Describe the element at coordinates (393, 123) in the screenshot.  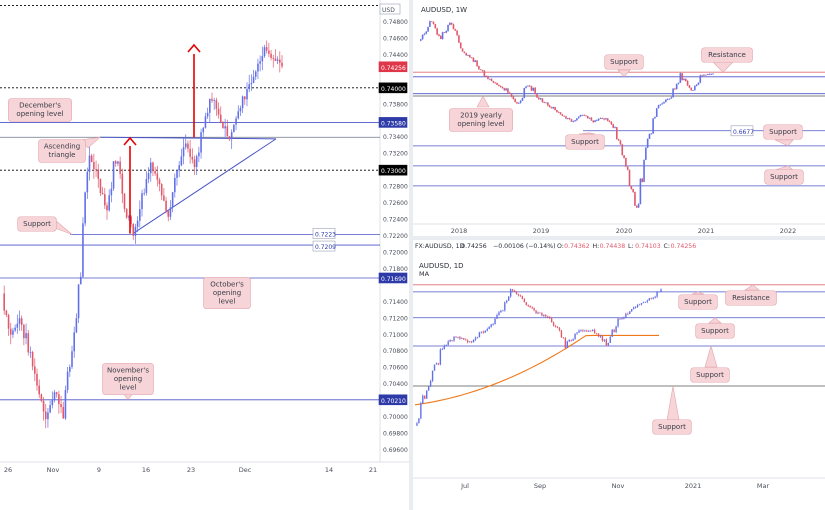
I see `price-tag-73580: 0.73580` at that location.